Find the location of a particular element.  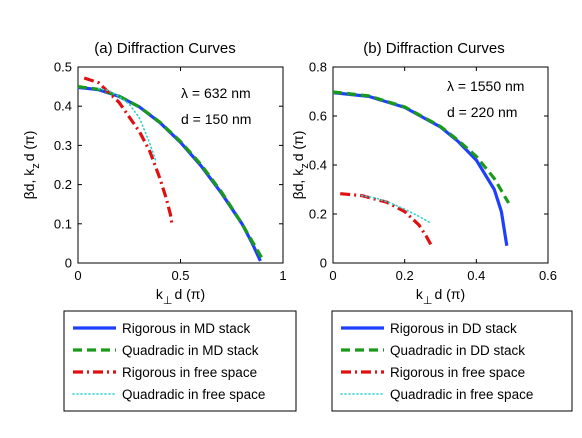

annotation: d = 220 nm is located at coordinates (482, 112).